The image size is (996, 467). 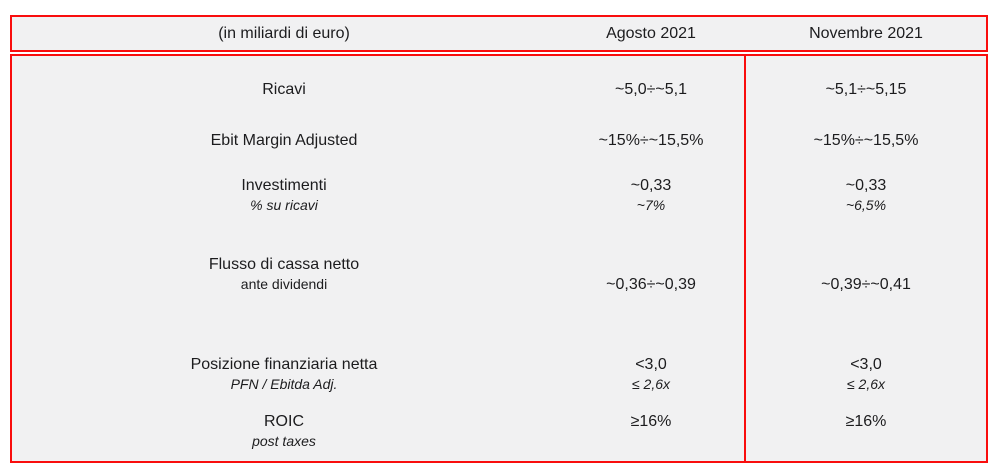 I want to click on agosto-value-cell: ~15%÷~15,5%, so click(x=651, y=141).